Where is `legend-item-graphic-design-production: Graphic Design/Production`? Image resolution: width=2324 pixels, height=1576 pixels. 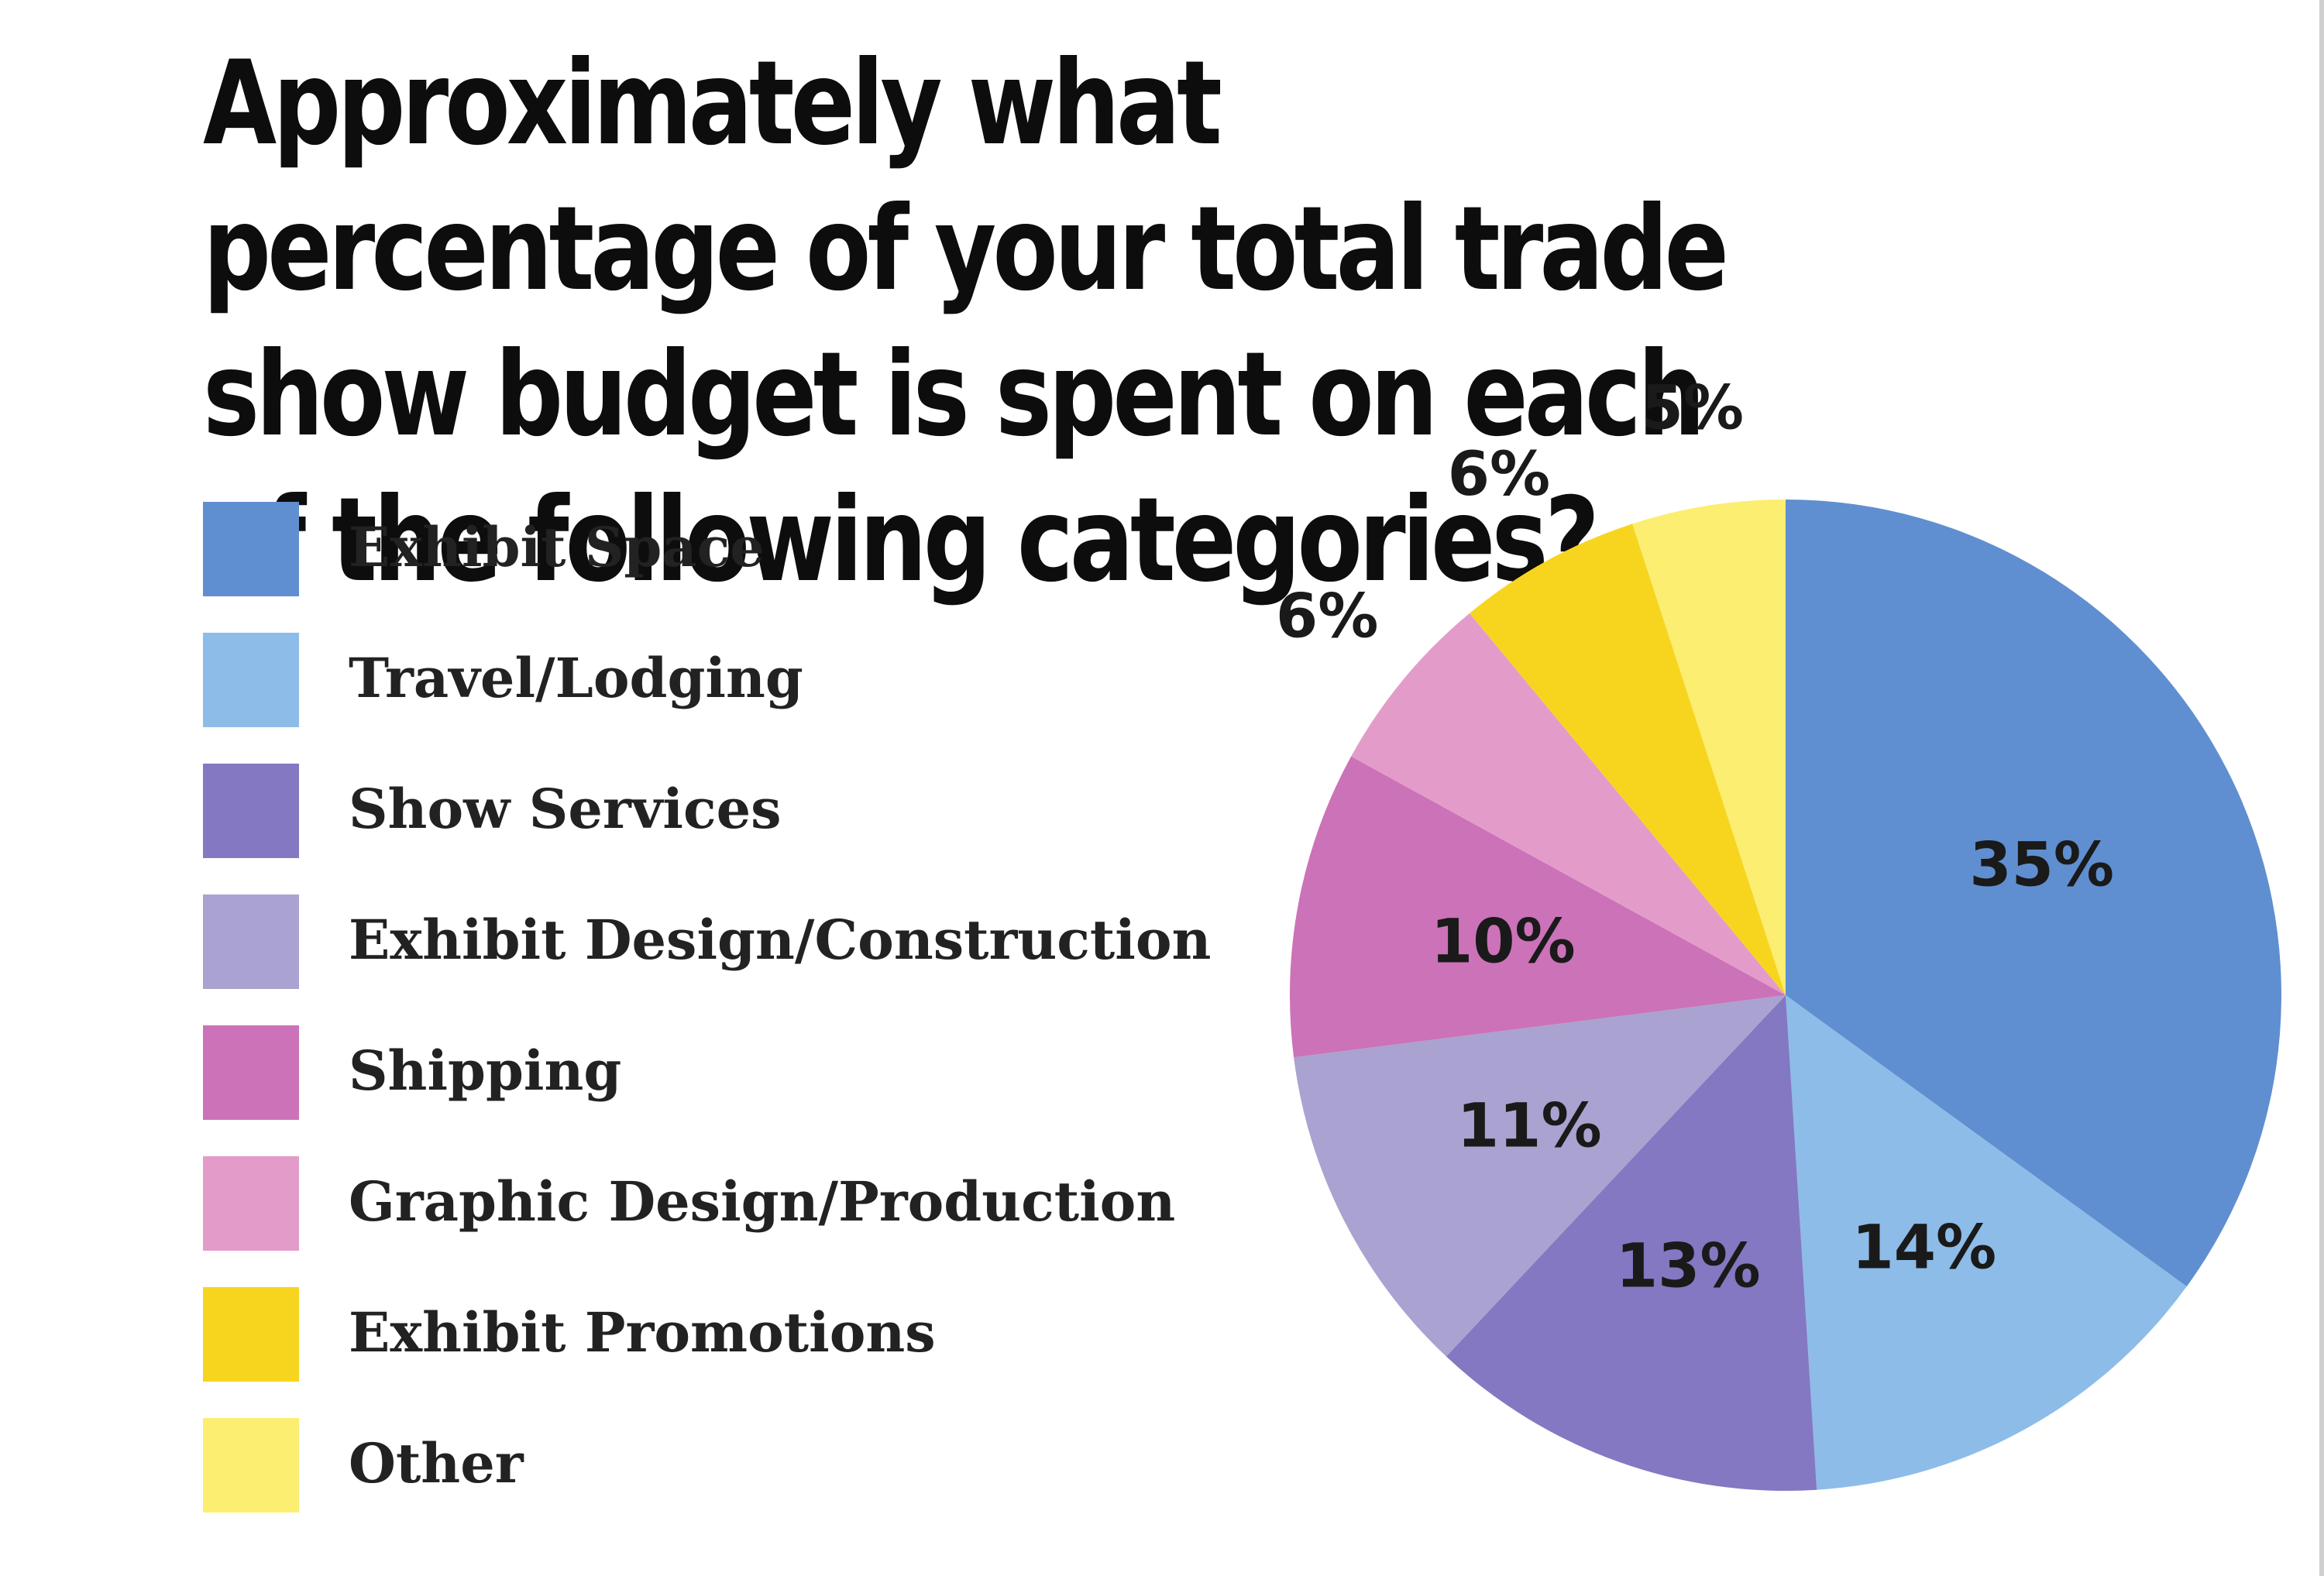 legend-item-graphic-design-production: Graphic Design/Production is located at coordinates (726, 1221).